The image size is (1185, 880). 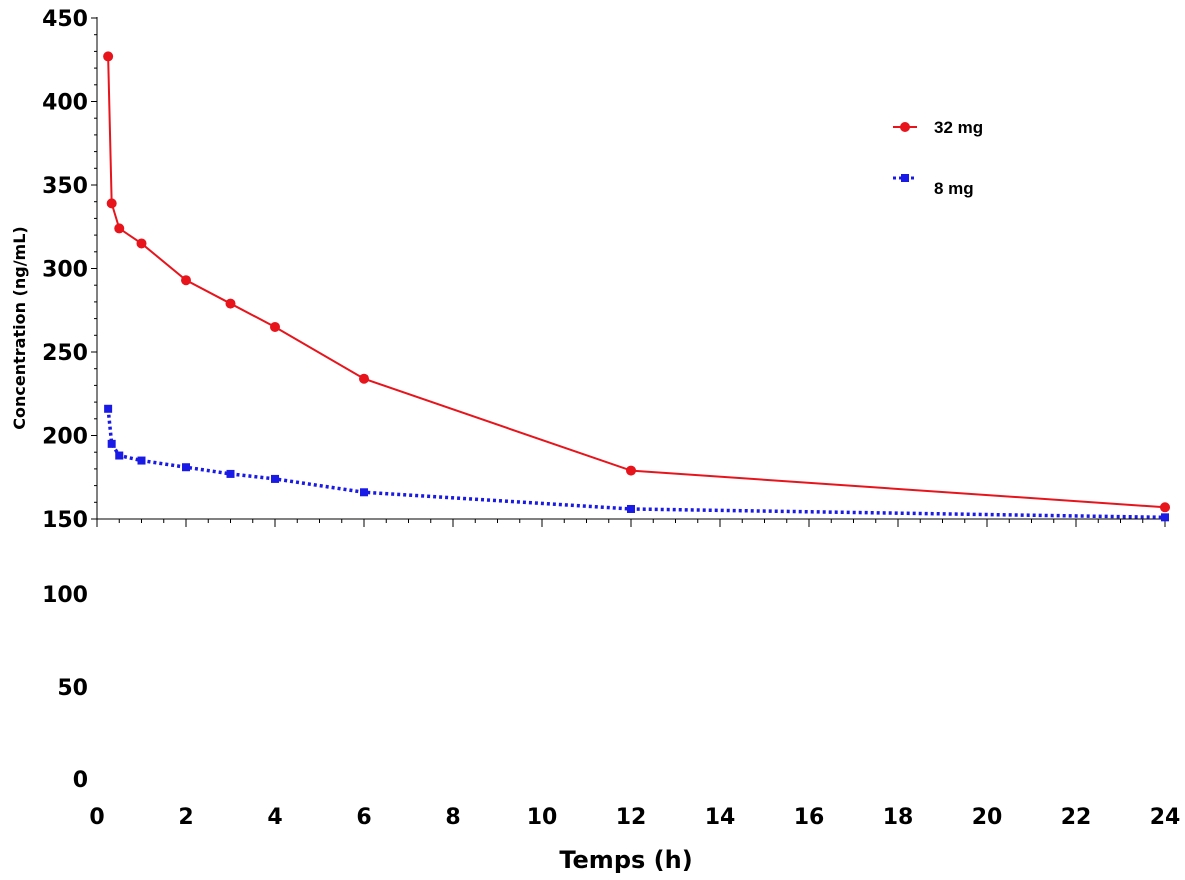 What do you see at coordinates (636, 464) in the screenshot?
I see `series-line-8mg` at bounding box center [636, 464].